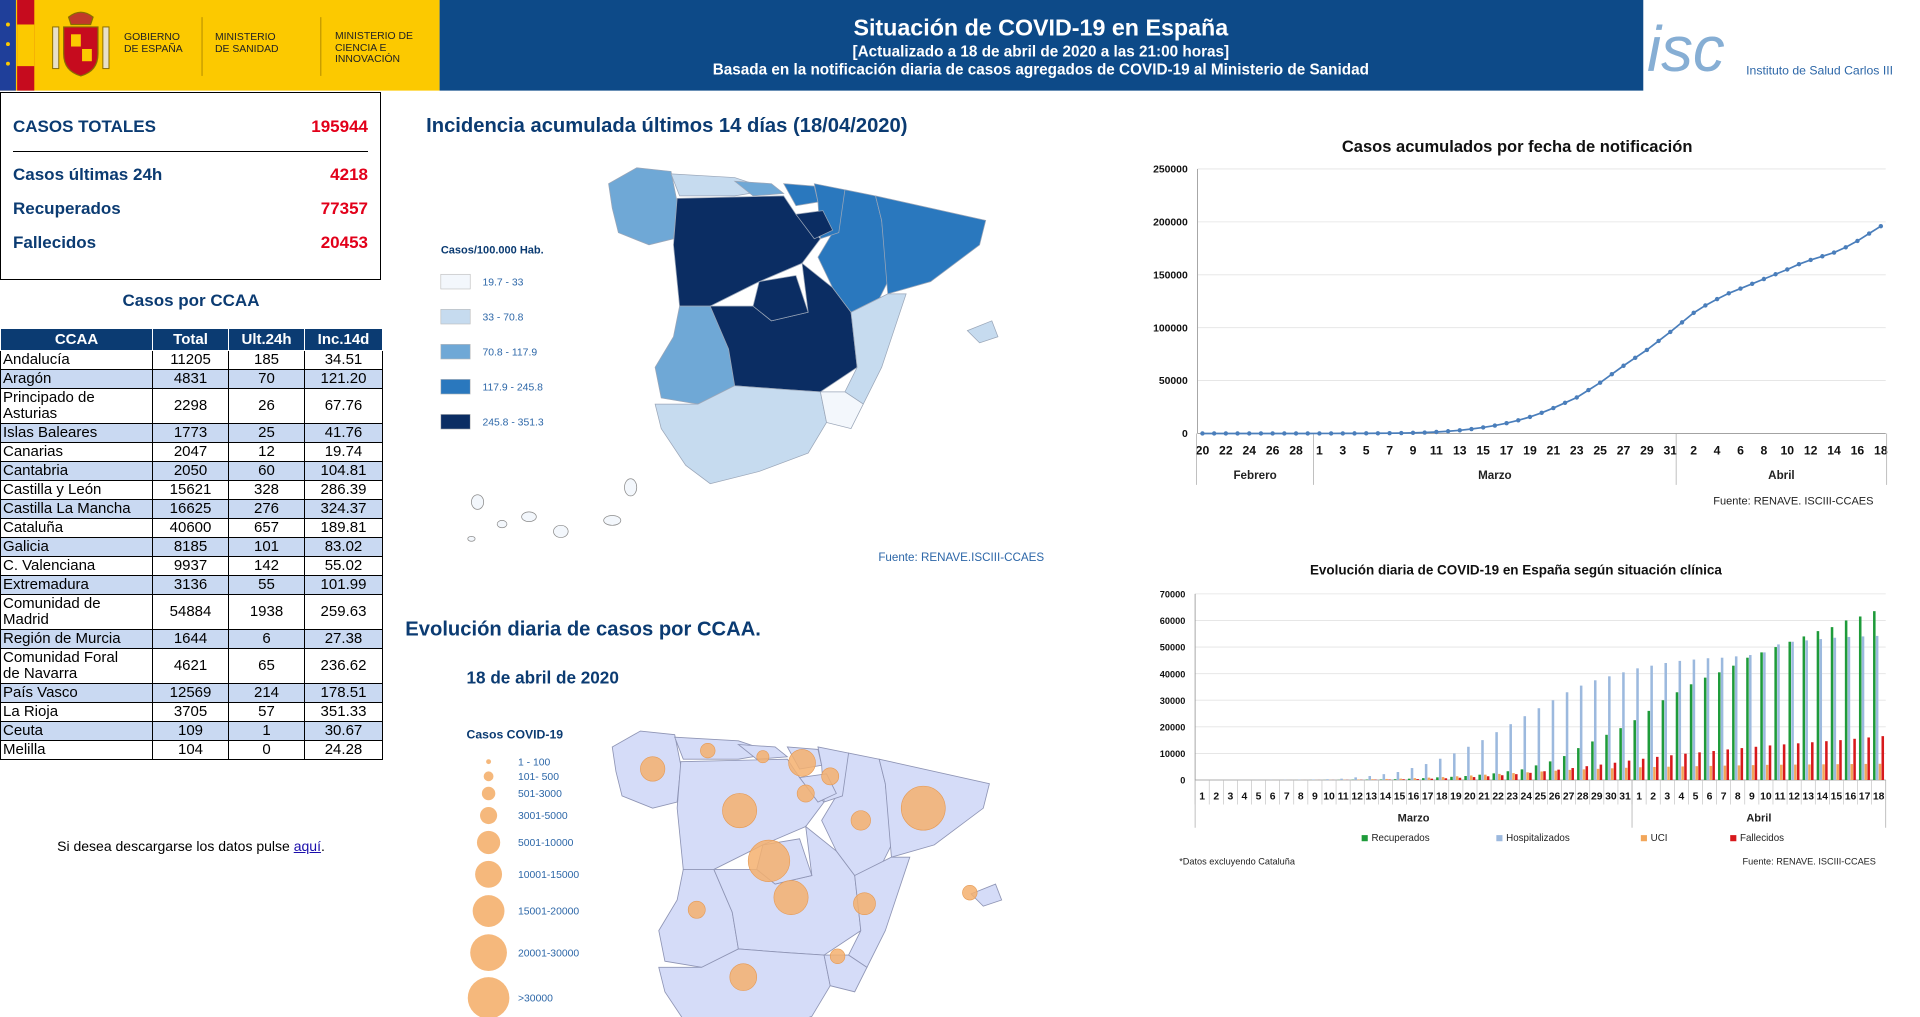 This screenshot has width=1920, height=1017. Describe the element at coordinates (190, 750) in the screenshot. I see `table-cell: 104` at that location.